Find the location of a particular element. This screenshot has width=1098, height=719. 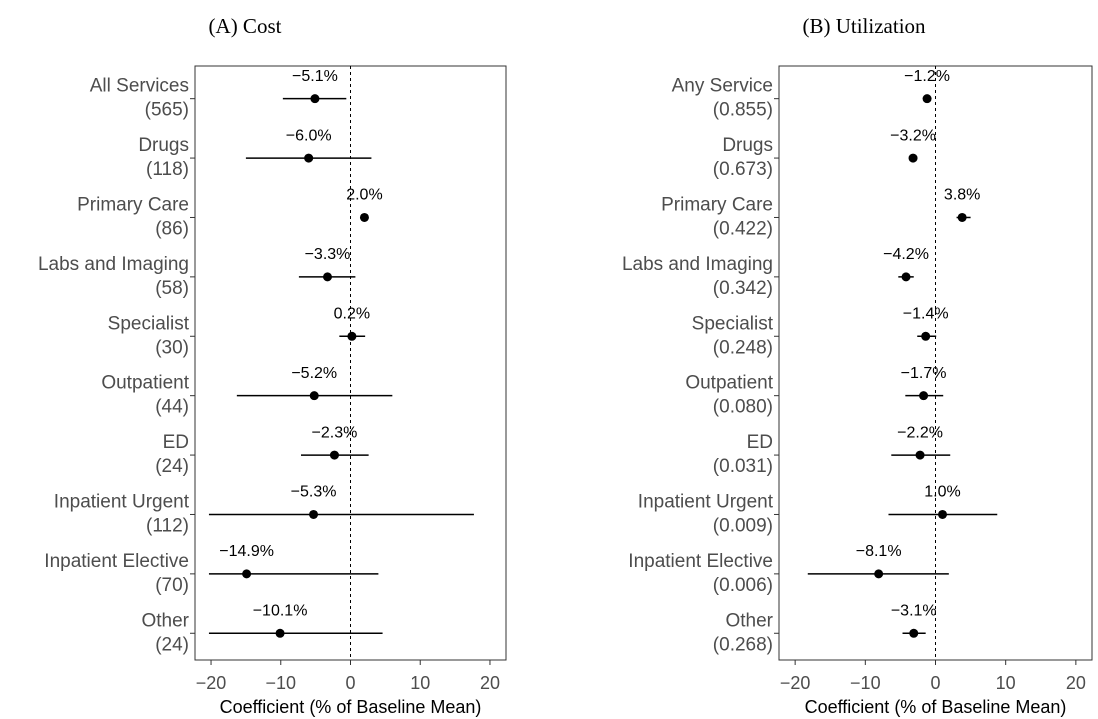

category-note: (0.422) is located at coordinates (743, 228).